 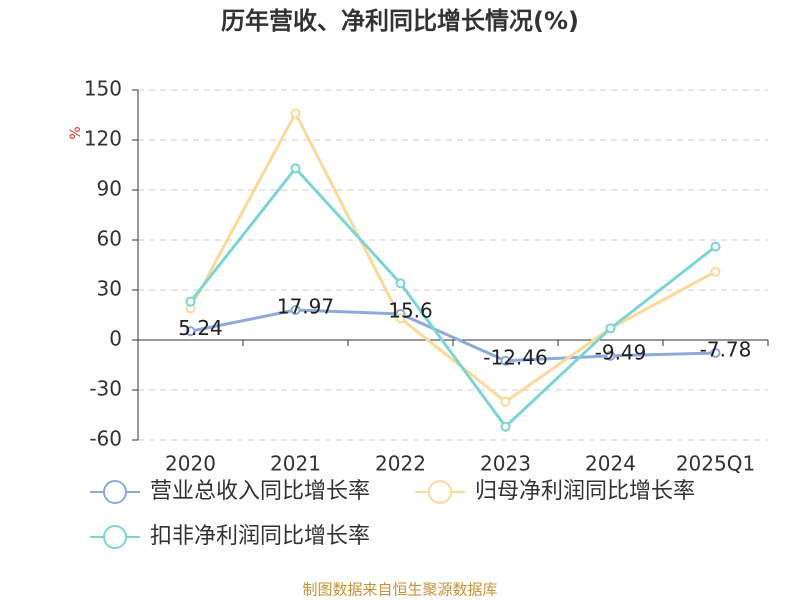 I want to click on data-label: -7.78, so click(x=726, y=349).